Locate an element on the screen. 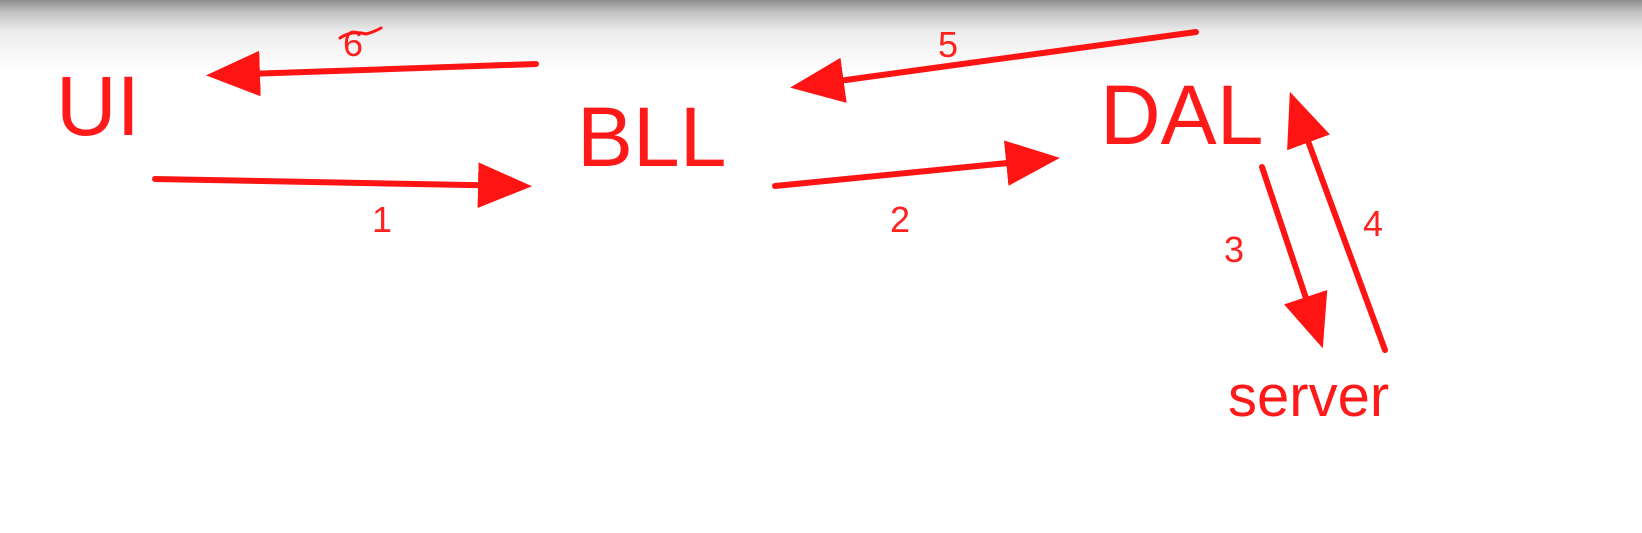 Image resolution: width=1642 pixels, height=533 pixels. edge-label-4: 4 is located at coordinates (1373, 223).